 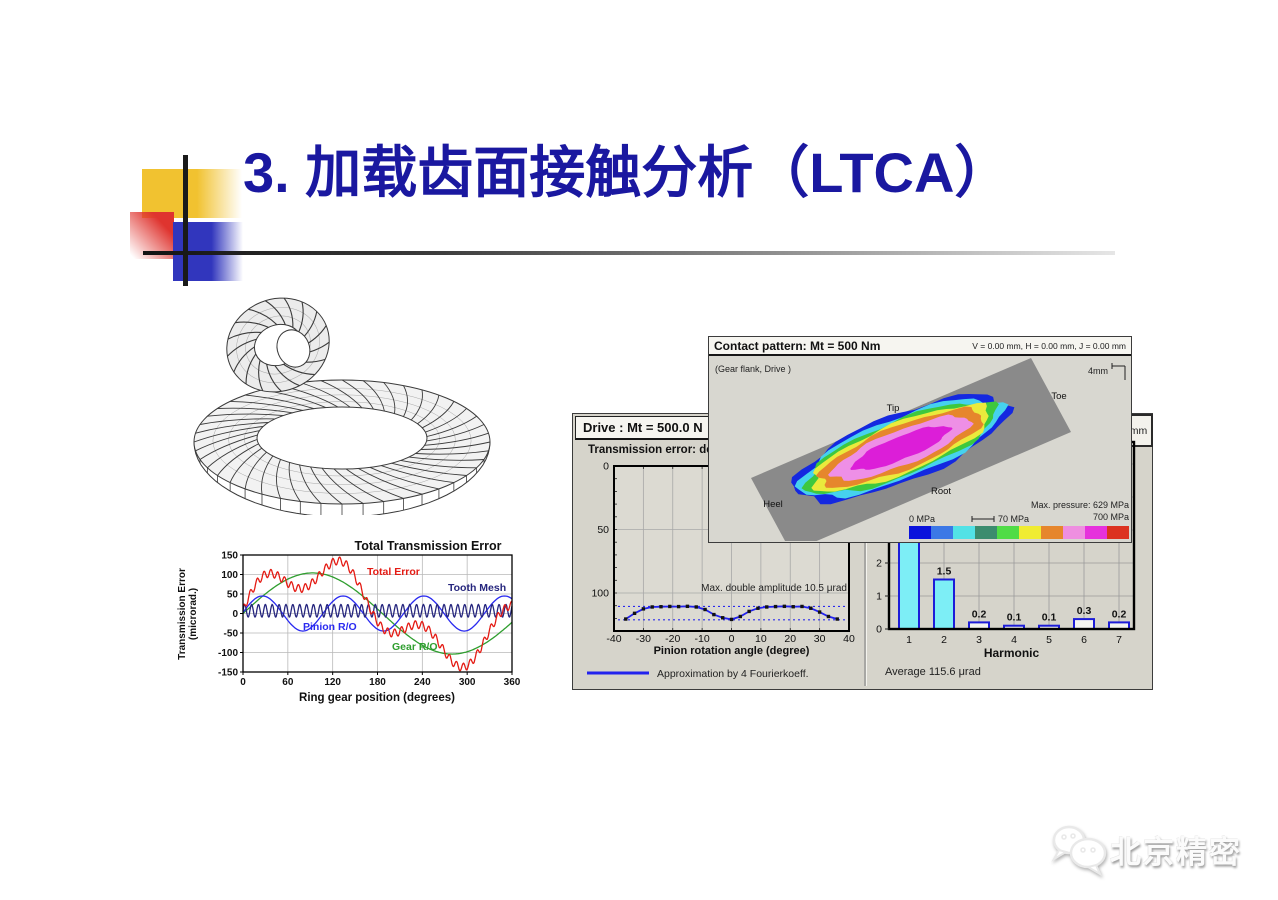 What do you see at coordinates (627, 172) in the screenshot?
I see `page-title: 3. 加载齿面接触分析（LTCA）` at bounding box center [627, 172].